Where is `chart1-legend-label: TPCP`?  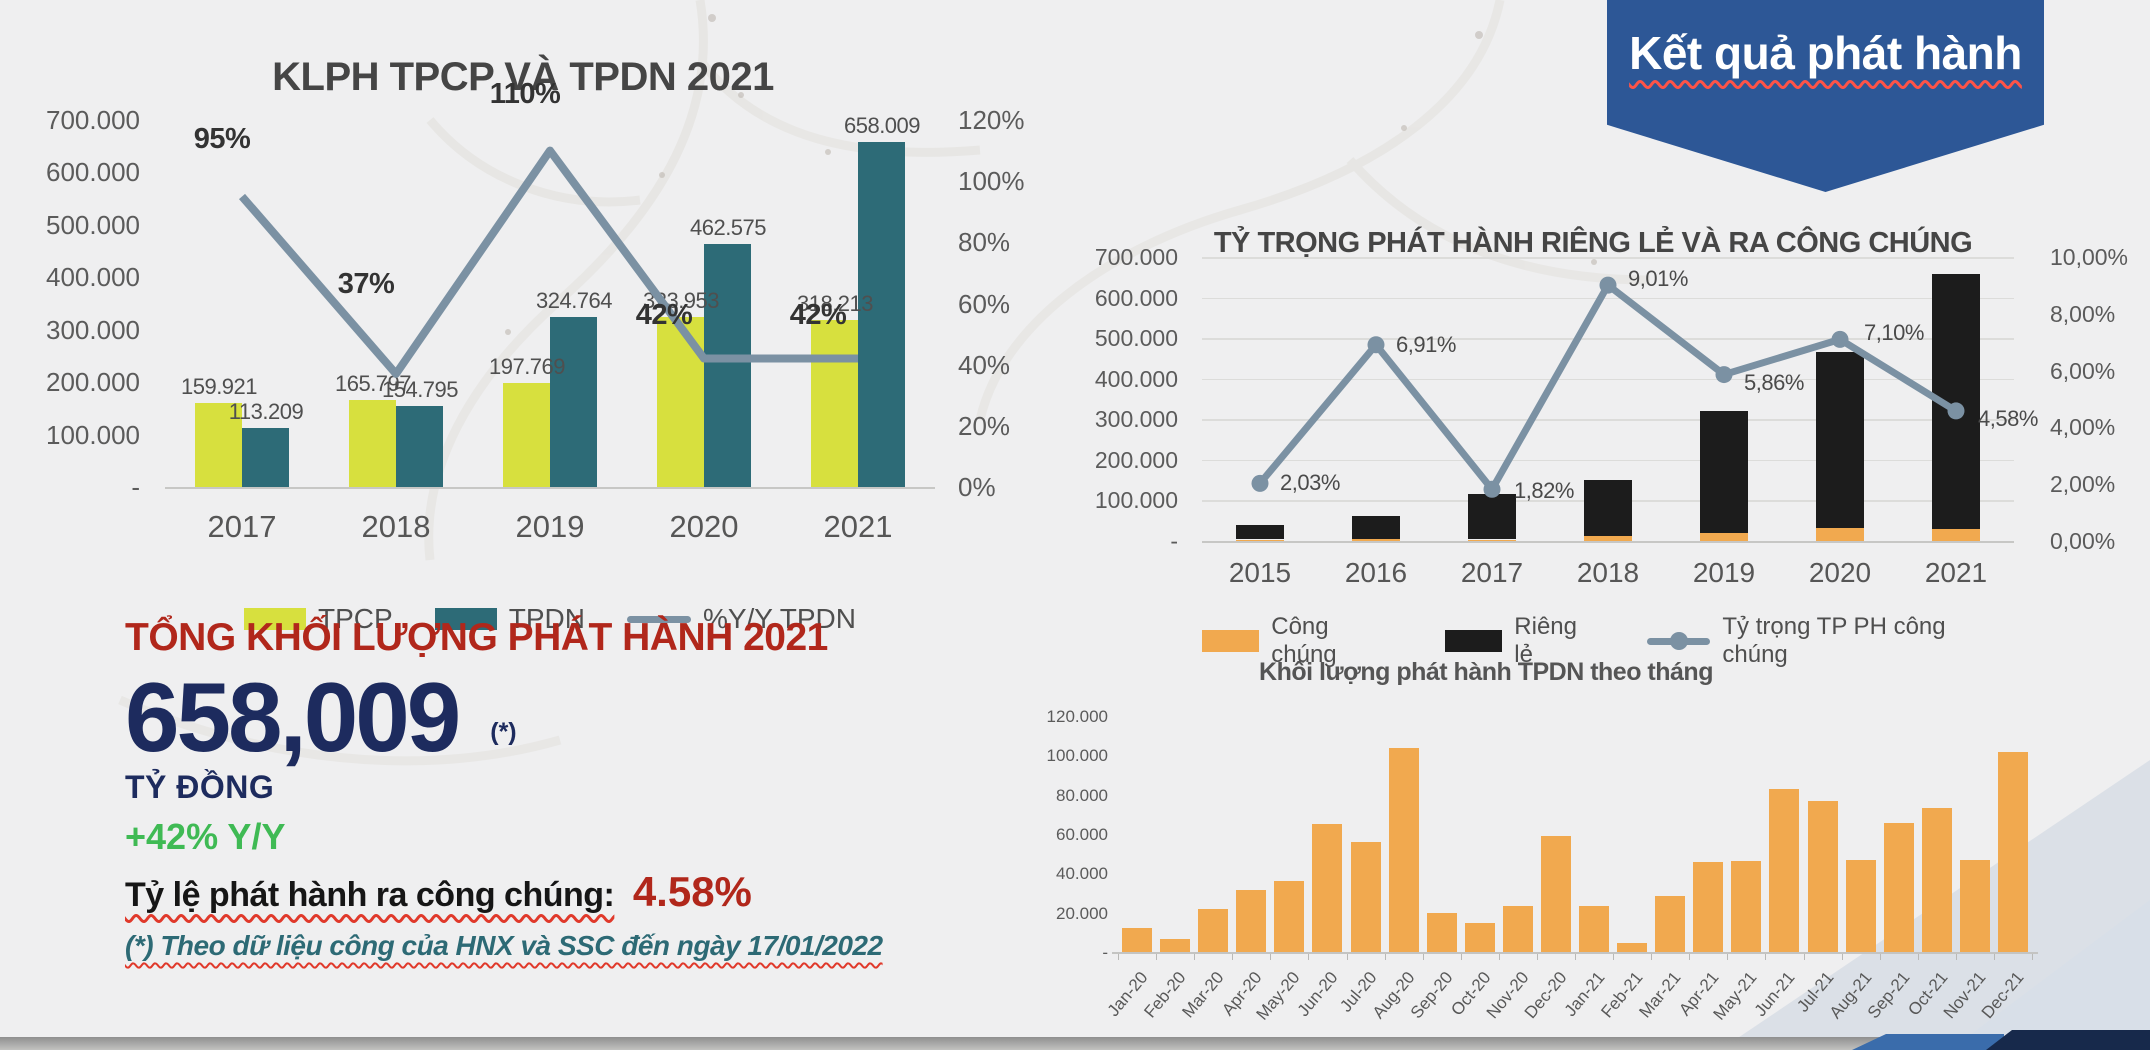
chart1-legend-label: TPCP is located at coordinates (355, 618).